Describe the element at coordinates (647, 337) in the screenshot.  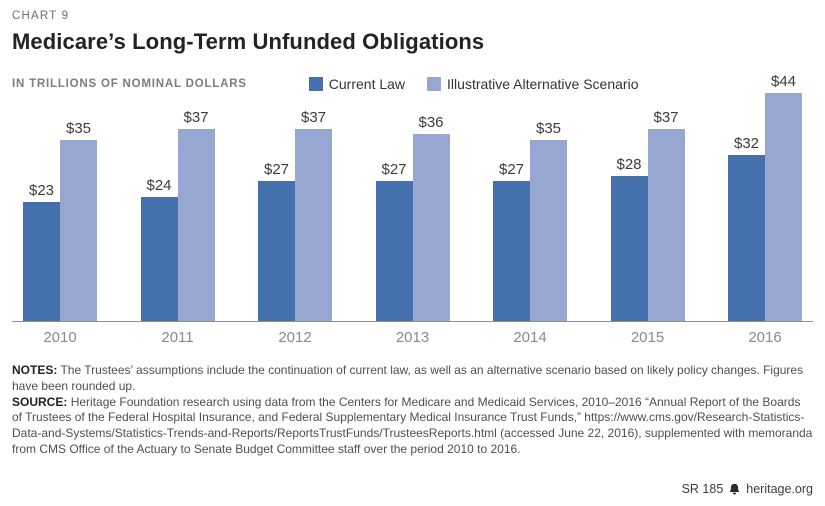
I see `x-axis-label: 2015` at that location.